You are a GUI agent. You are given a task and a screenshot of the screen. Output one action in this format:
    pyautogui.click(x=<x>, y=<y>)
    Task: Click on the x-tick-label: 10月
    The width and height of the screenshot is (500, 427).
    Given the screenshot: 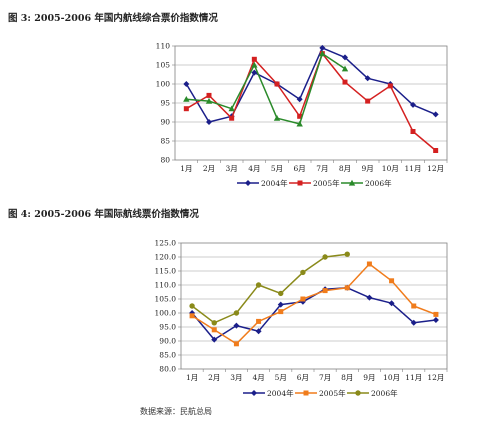 What is the action you would take?
    pyautogui.click(x=391, y=377)
    